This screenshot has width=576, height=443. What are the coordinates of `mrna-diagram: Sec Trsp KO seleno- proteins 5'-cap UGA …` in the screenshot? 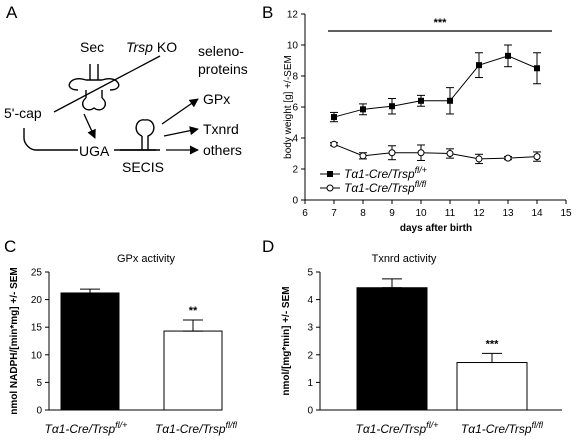 It's located at (126, 107).